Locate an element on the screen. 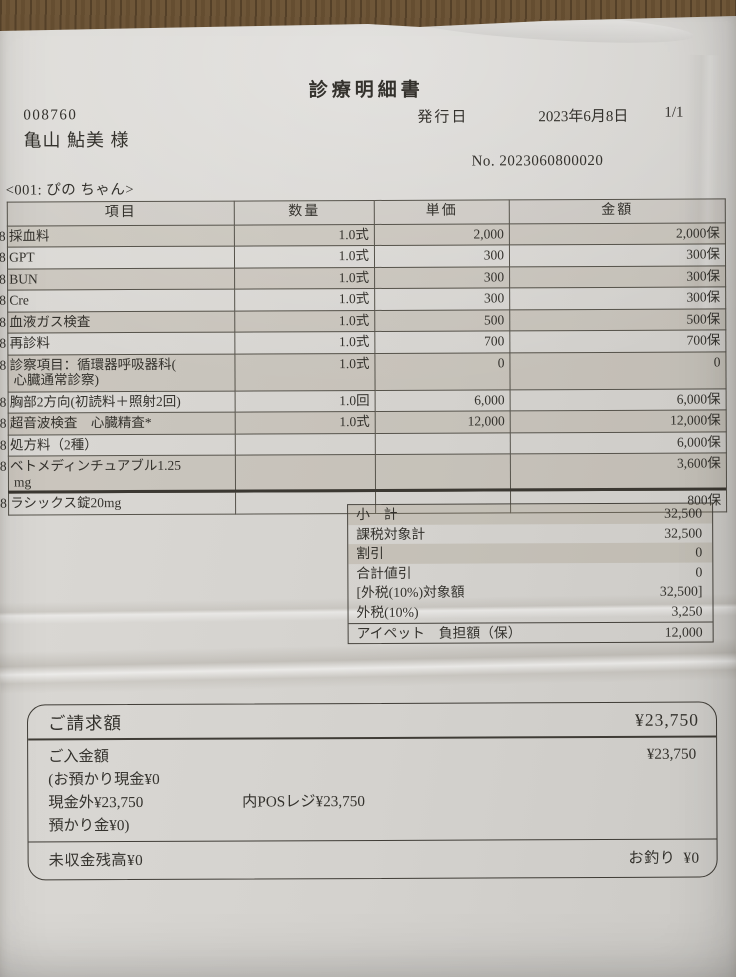 This screenshot has height=977, width=736. table-row: 06/08 処方料（2種） 6,000保 is located at coordinates (363, 444).